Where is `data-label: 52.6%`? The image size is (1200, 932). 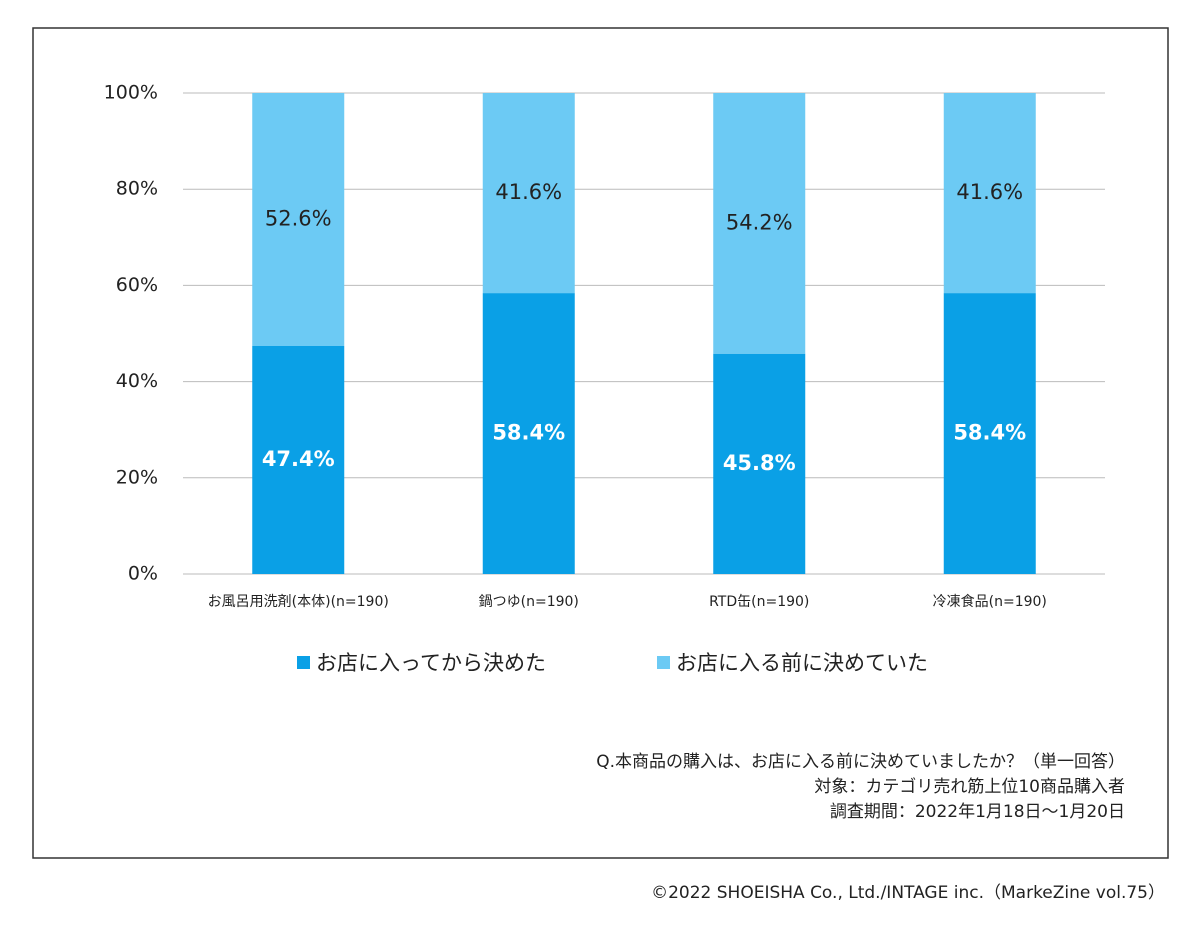
data-label: 52.6% is located at coordinates (298, 219).